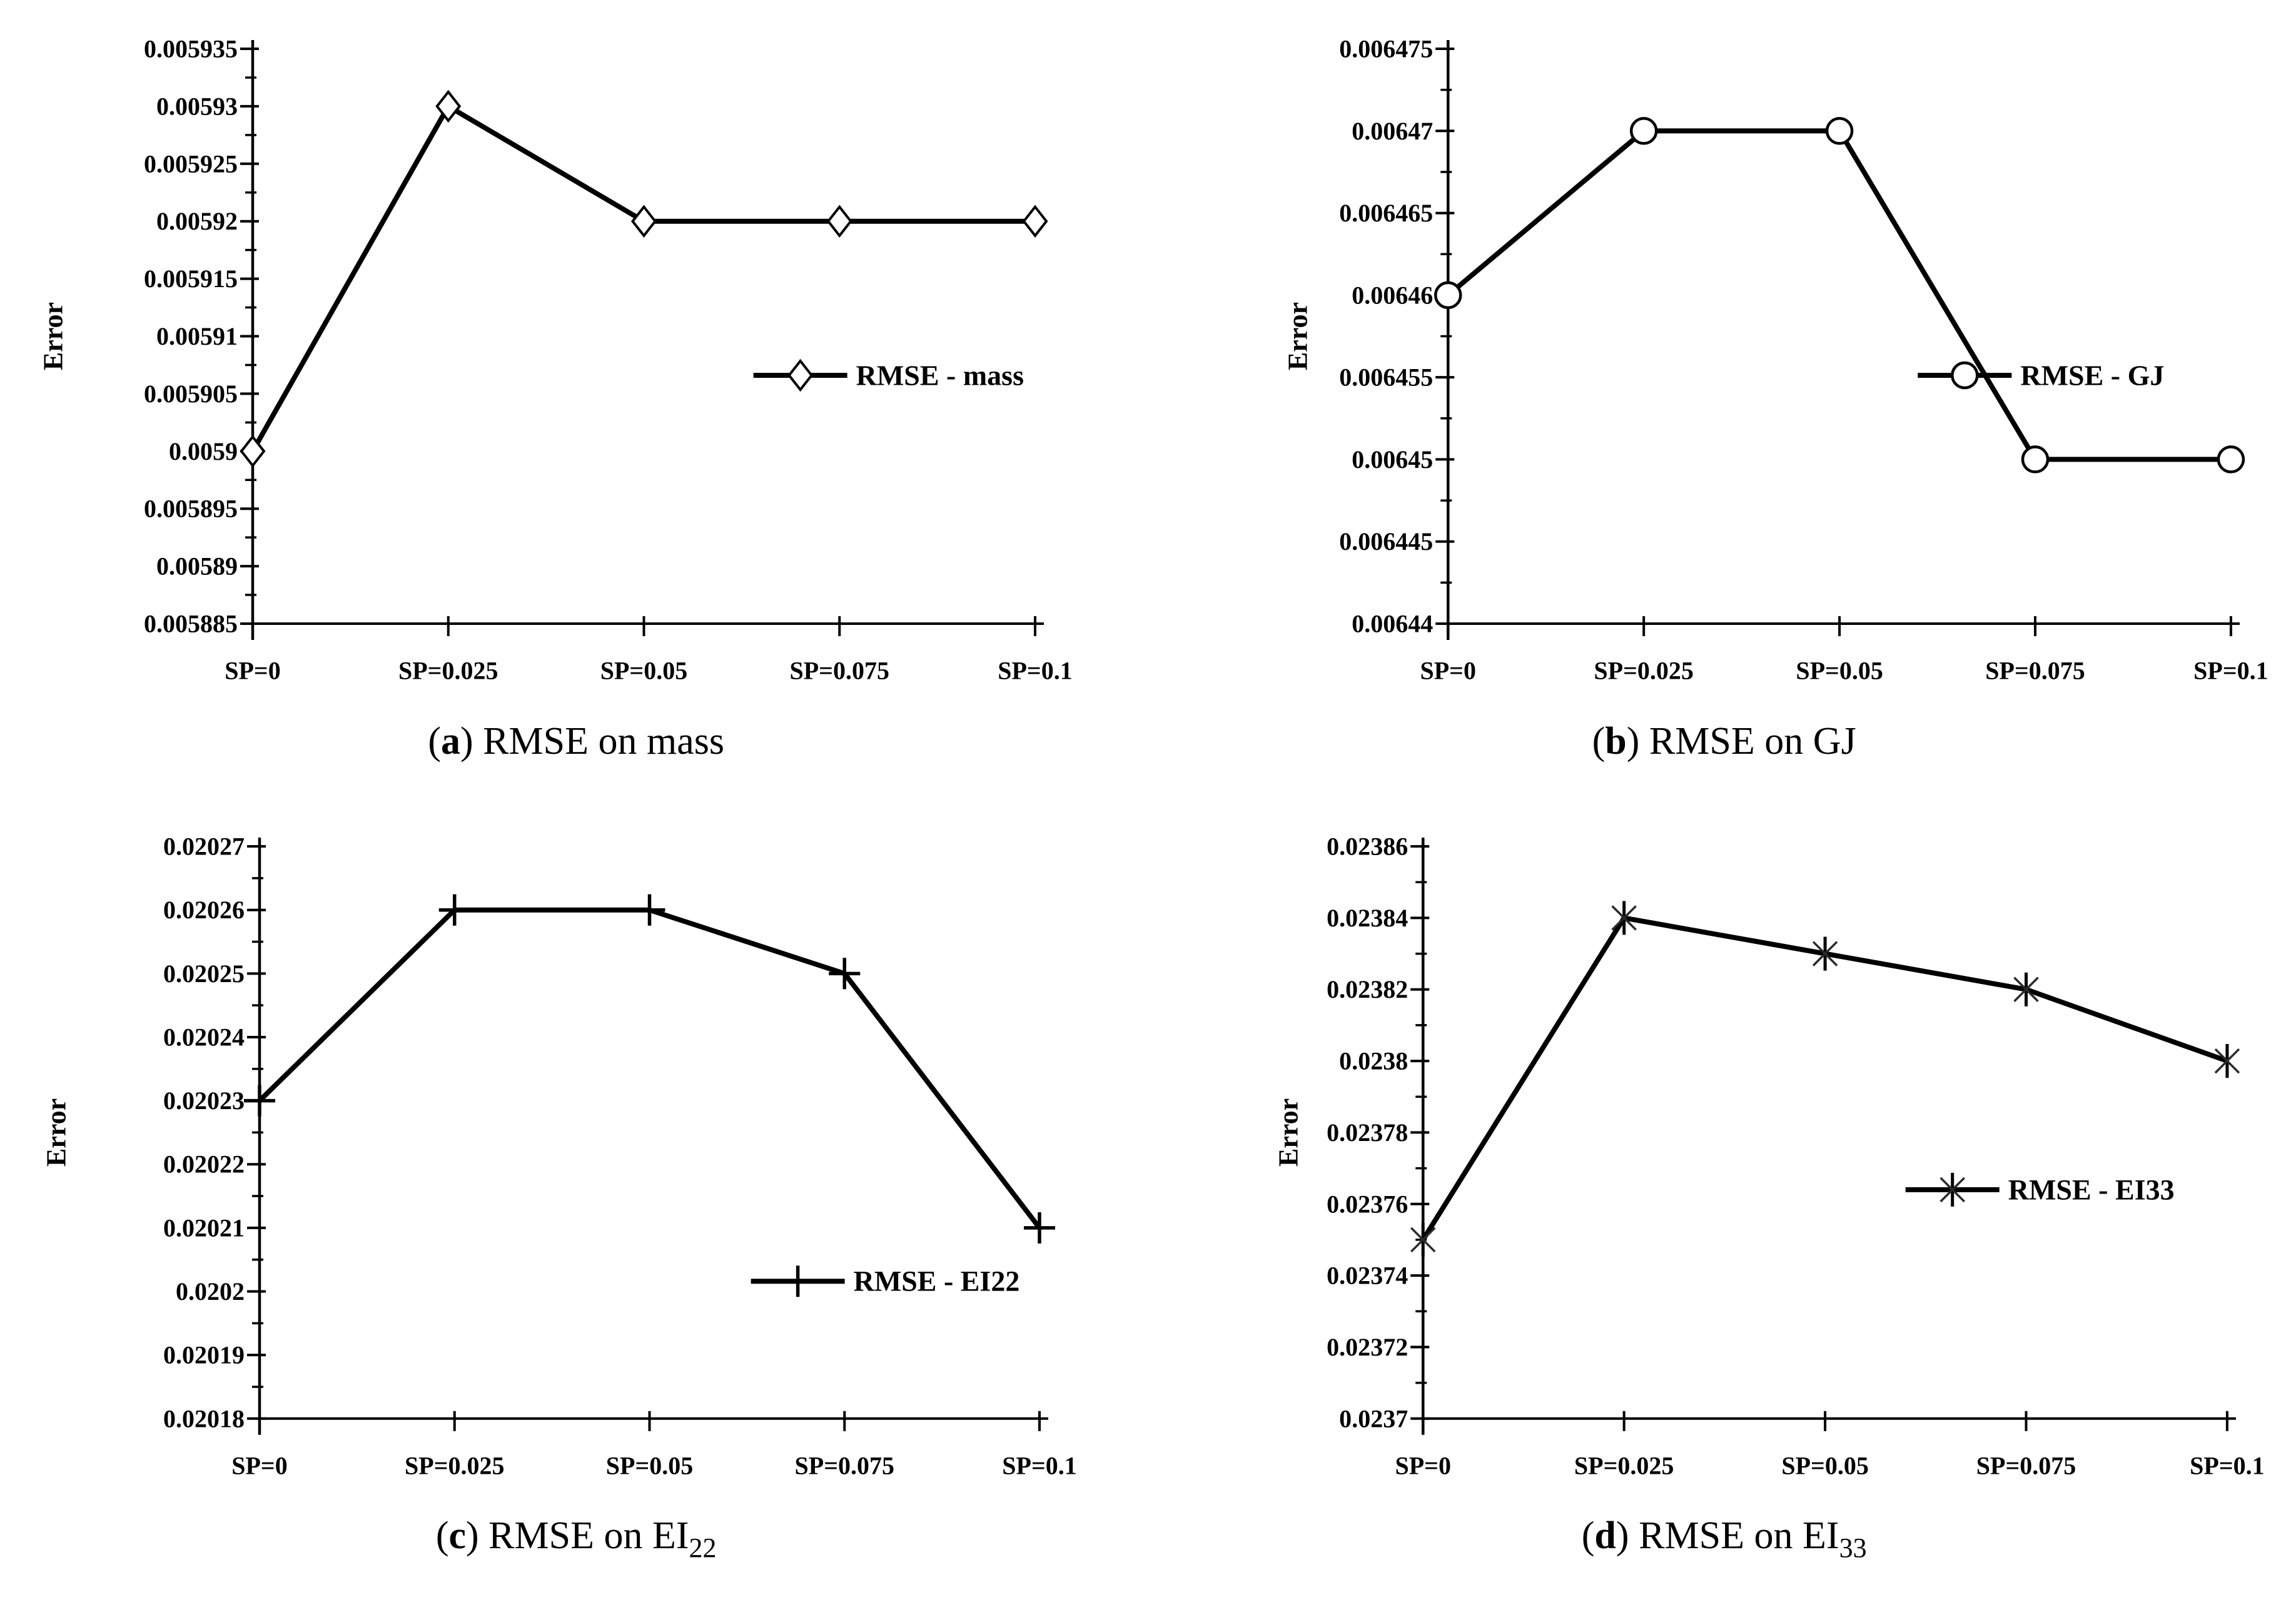  What do you see at coordinates (210, 1291) in the screenshot?
I see `y-tick-label: 0.0202` at bounding box center [210, 1291].